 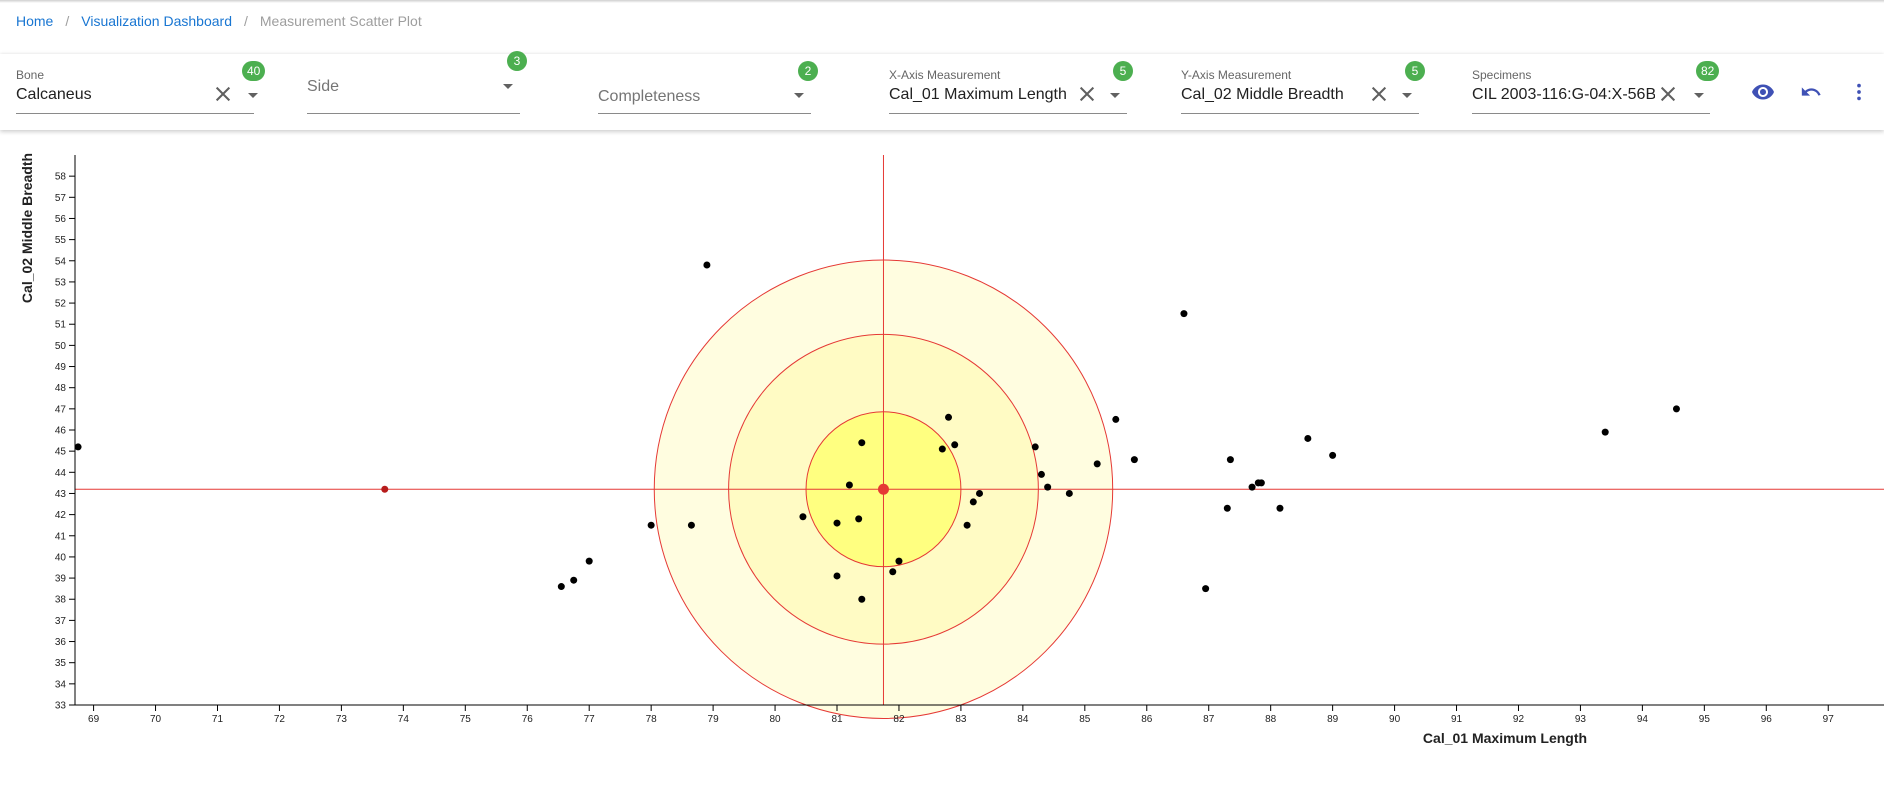 I want to click on bone-count-badge: 40, so click(x=254, y=71).